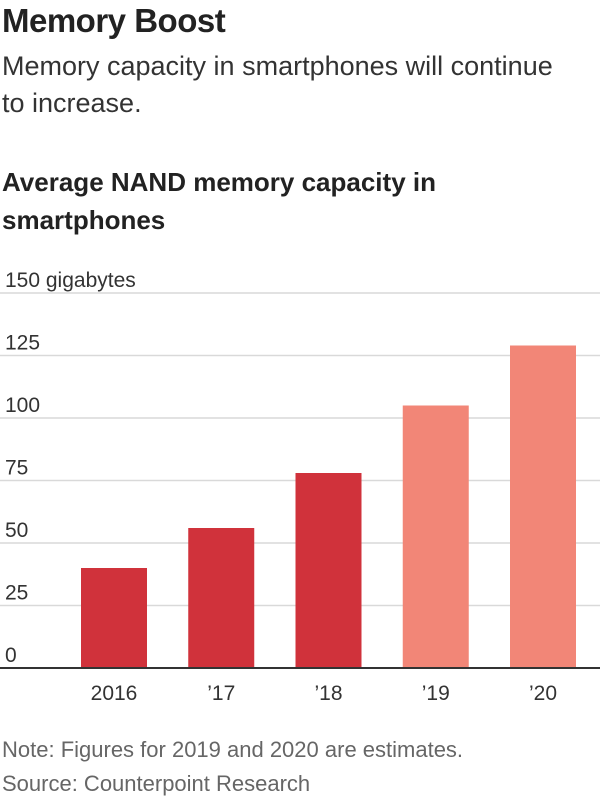  I want to click on x-tick-label: ’20, so click(543, 693).